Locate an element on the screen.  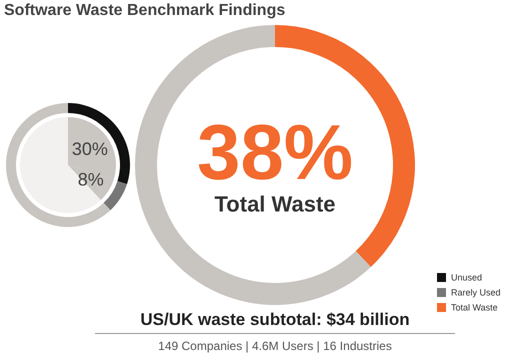
text: US/UK waste subtotal: $34 billion is located at coordinates (275, 319).